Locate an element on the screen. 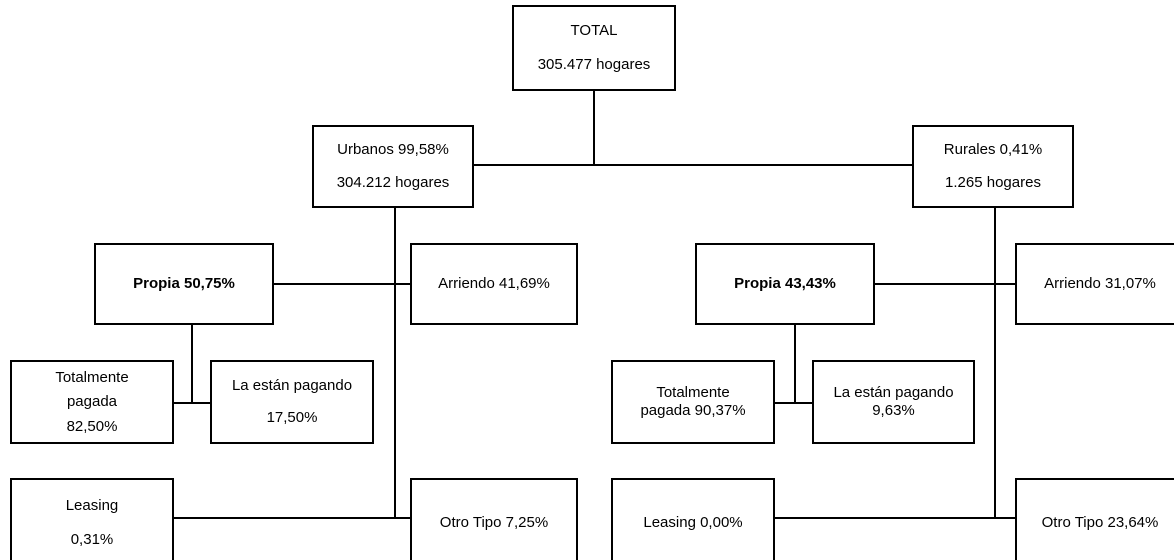 The width and height of the screenshot is (1174, 560). node-label: TOTAL is located at coordinates (594, 31).